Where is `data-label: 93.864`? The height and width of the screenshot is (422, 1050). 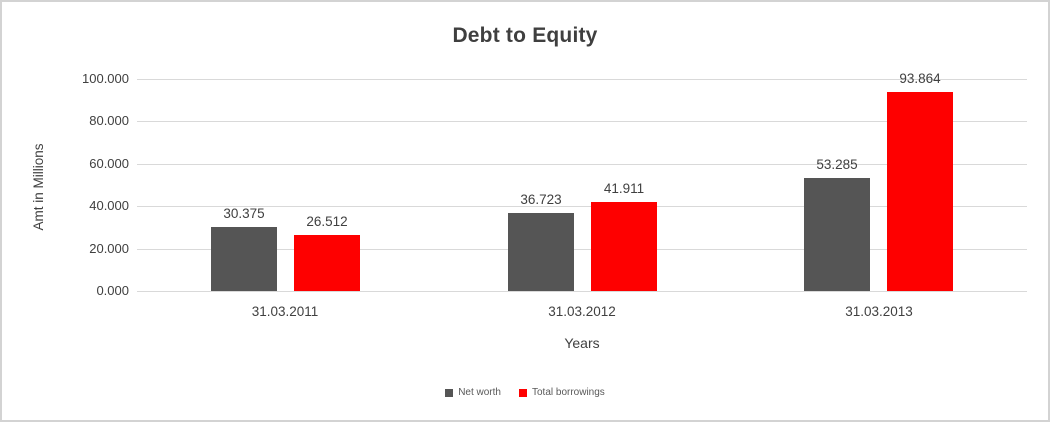
data-label: 93.864 is located at coordinates (920, 78).